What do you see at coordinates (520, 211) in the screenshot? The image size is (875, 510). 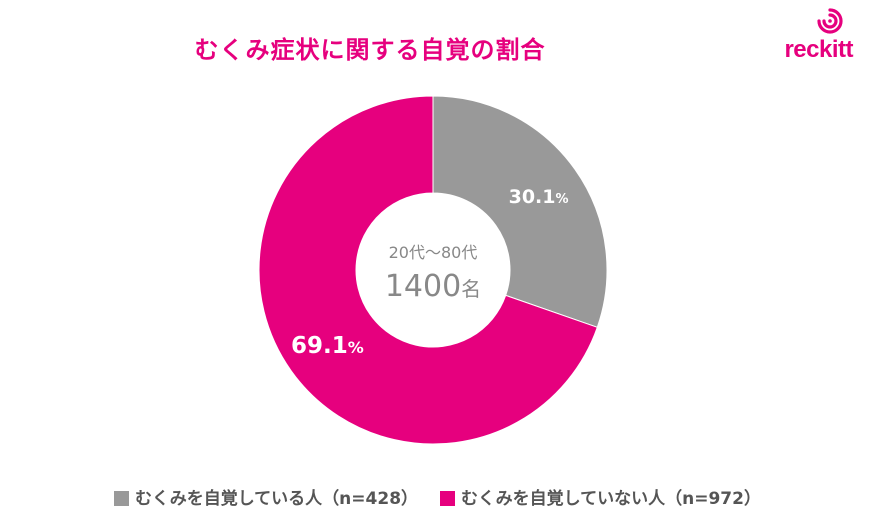 I see `slice-aware` at bounding box center [520, 211].